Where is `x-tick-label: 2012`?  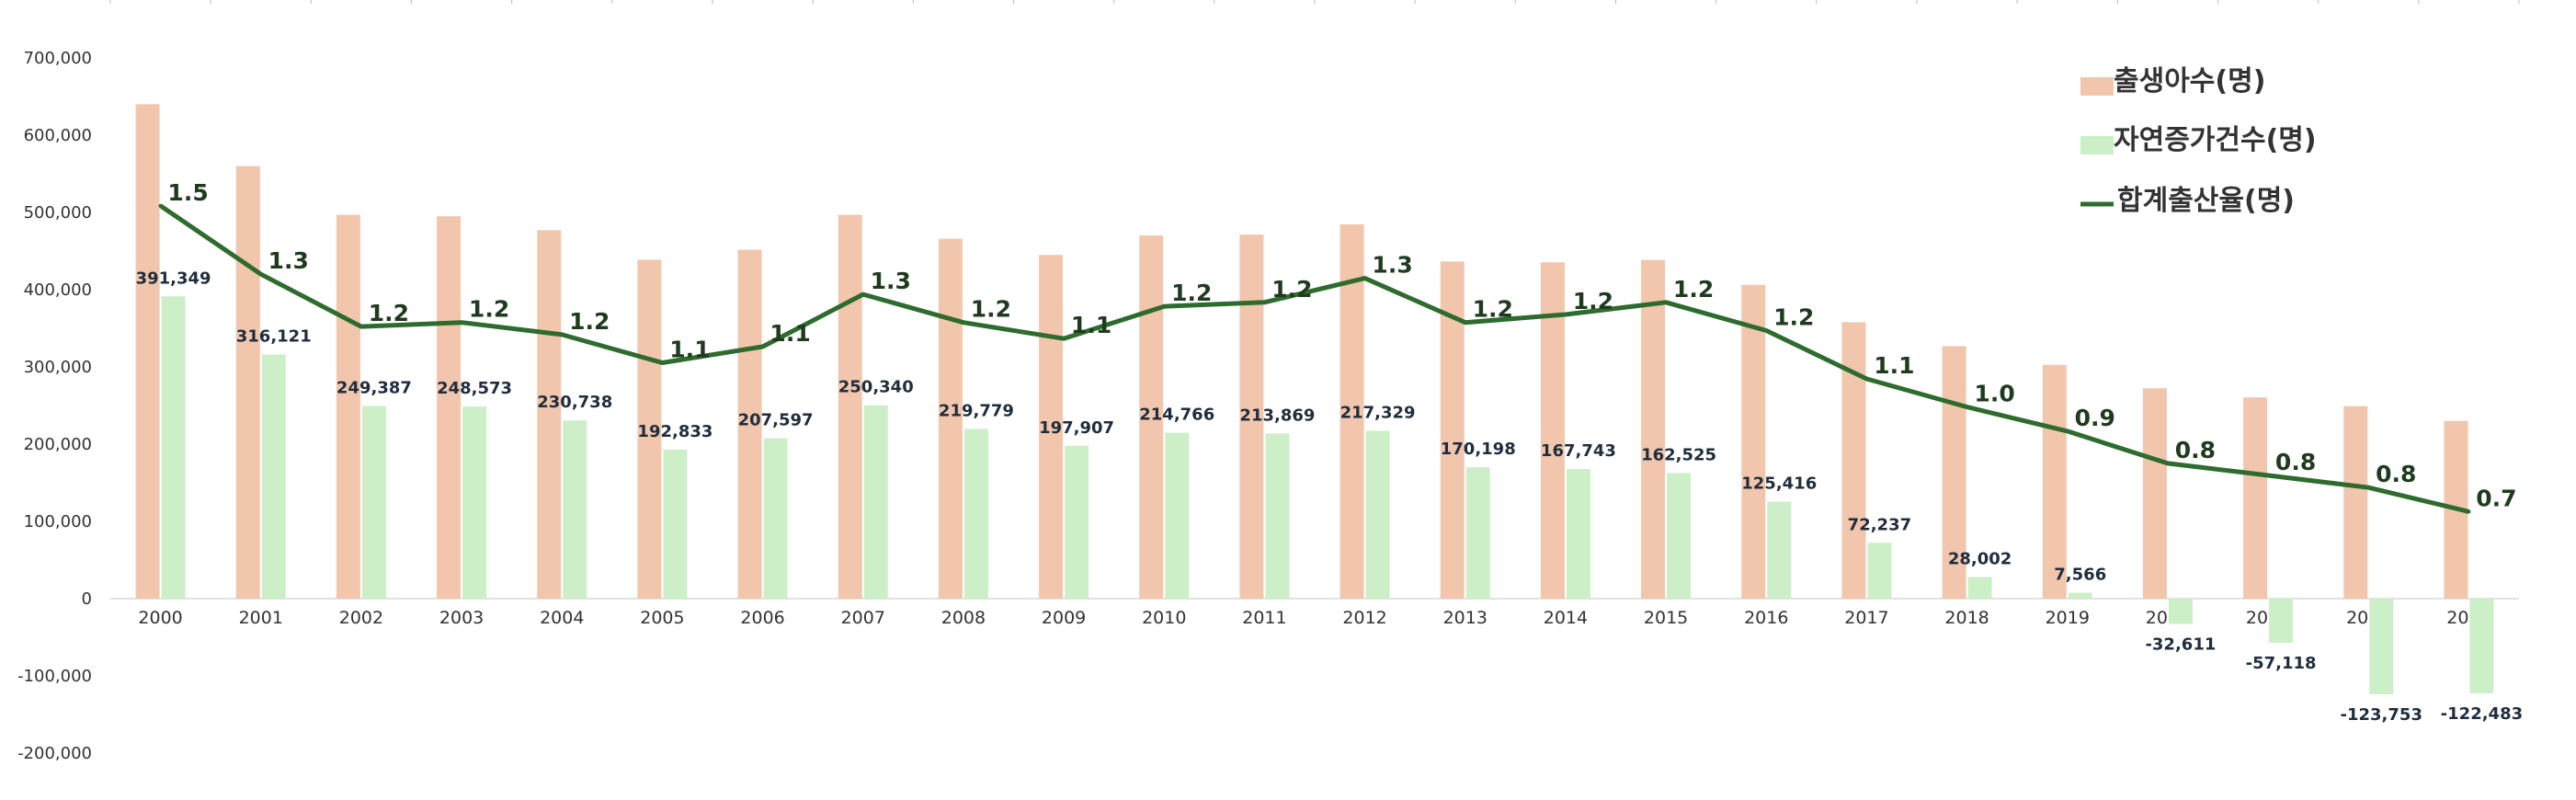
x-tick-label: 2012 is located at coordinates (1364, 618).